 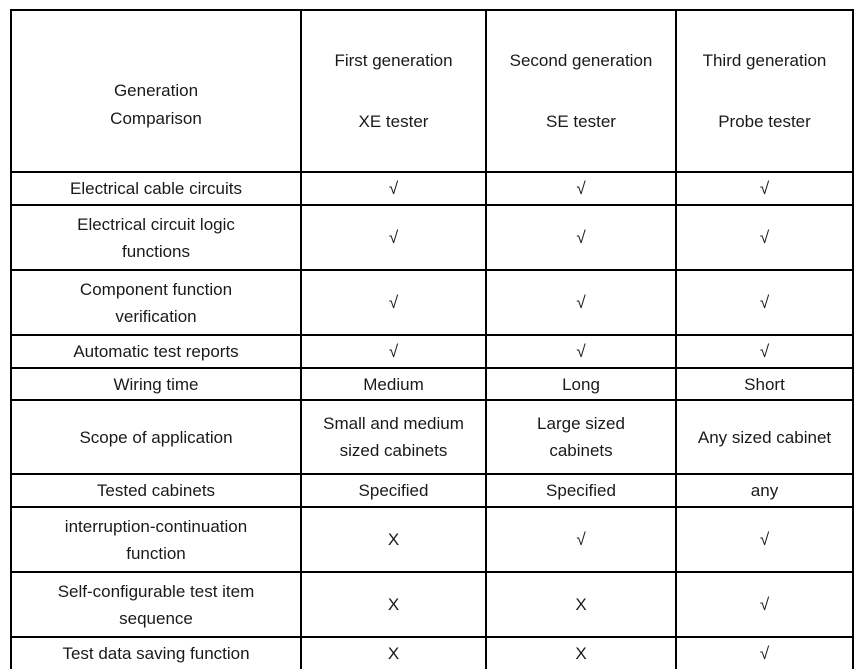 I want to click on row-label-cell: interruption-continuation function, so click(x=156, y=540).